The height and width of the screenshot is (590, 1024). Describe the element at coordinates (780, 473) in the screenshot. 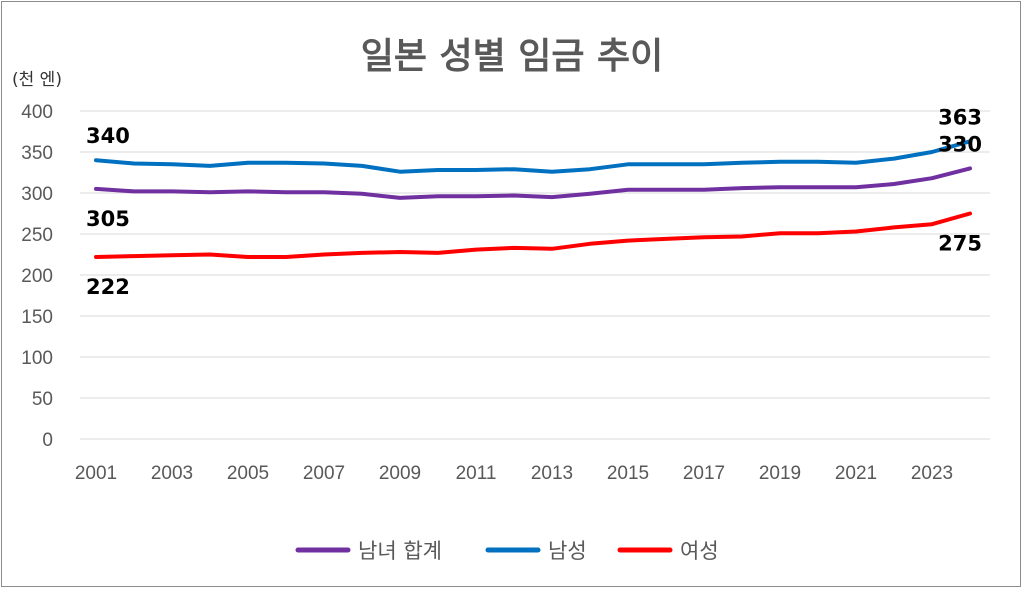

I see `x-tick-label: 2019` at that location.